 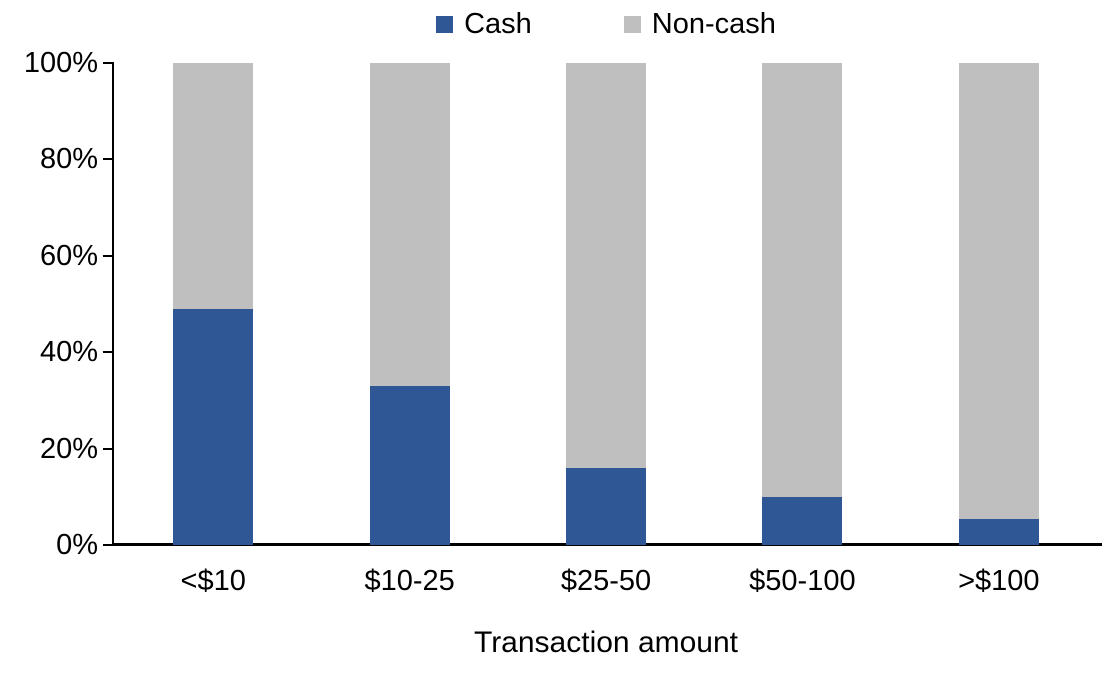 What do you see at coordinates (68, 255) in the screenshot?
I see `y-axis-tick-label: 60%` at bounding box center [68, 255].